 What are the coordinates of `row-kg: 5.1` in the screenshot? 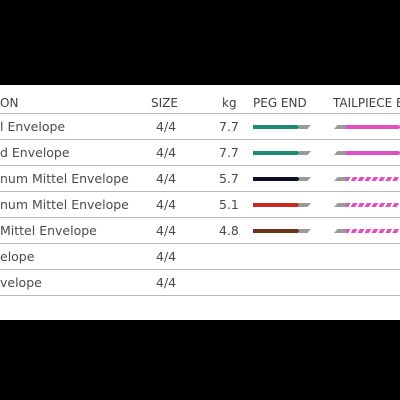 It's located at (229, 204).